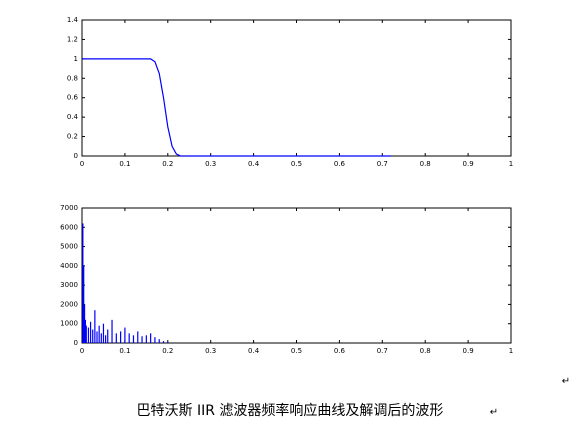  I want to click on y-tick-label: 6000, so click(69, 227).